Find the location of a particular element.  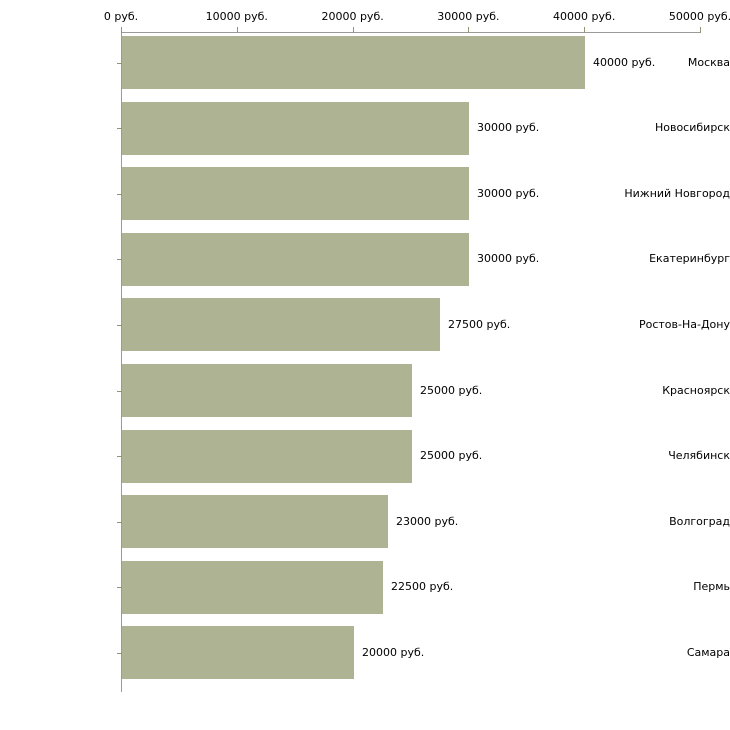

x-axis-tick-label: 40000 руб. is located at coordinates (584, 16).